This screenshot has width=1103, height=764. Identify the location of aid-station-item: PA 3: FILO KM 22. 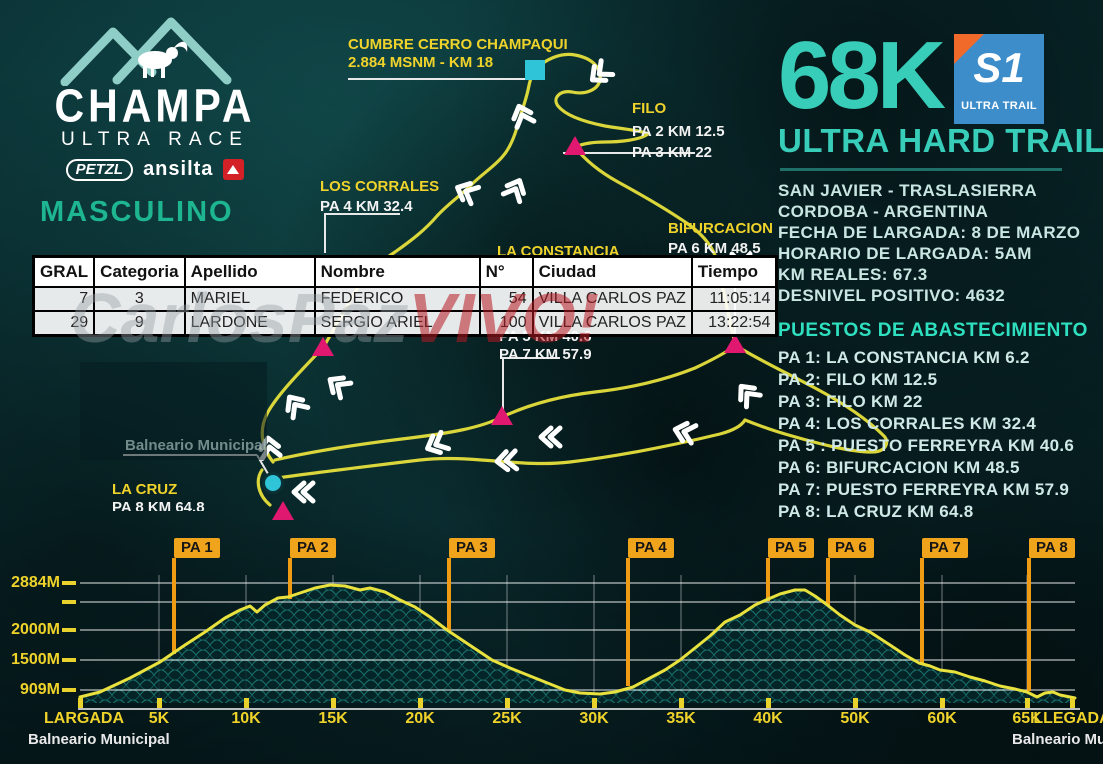
(850, 401).